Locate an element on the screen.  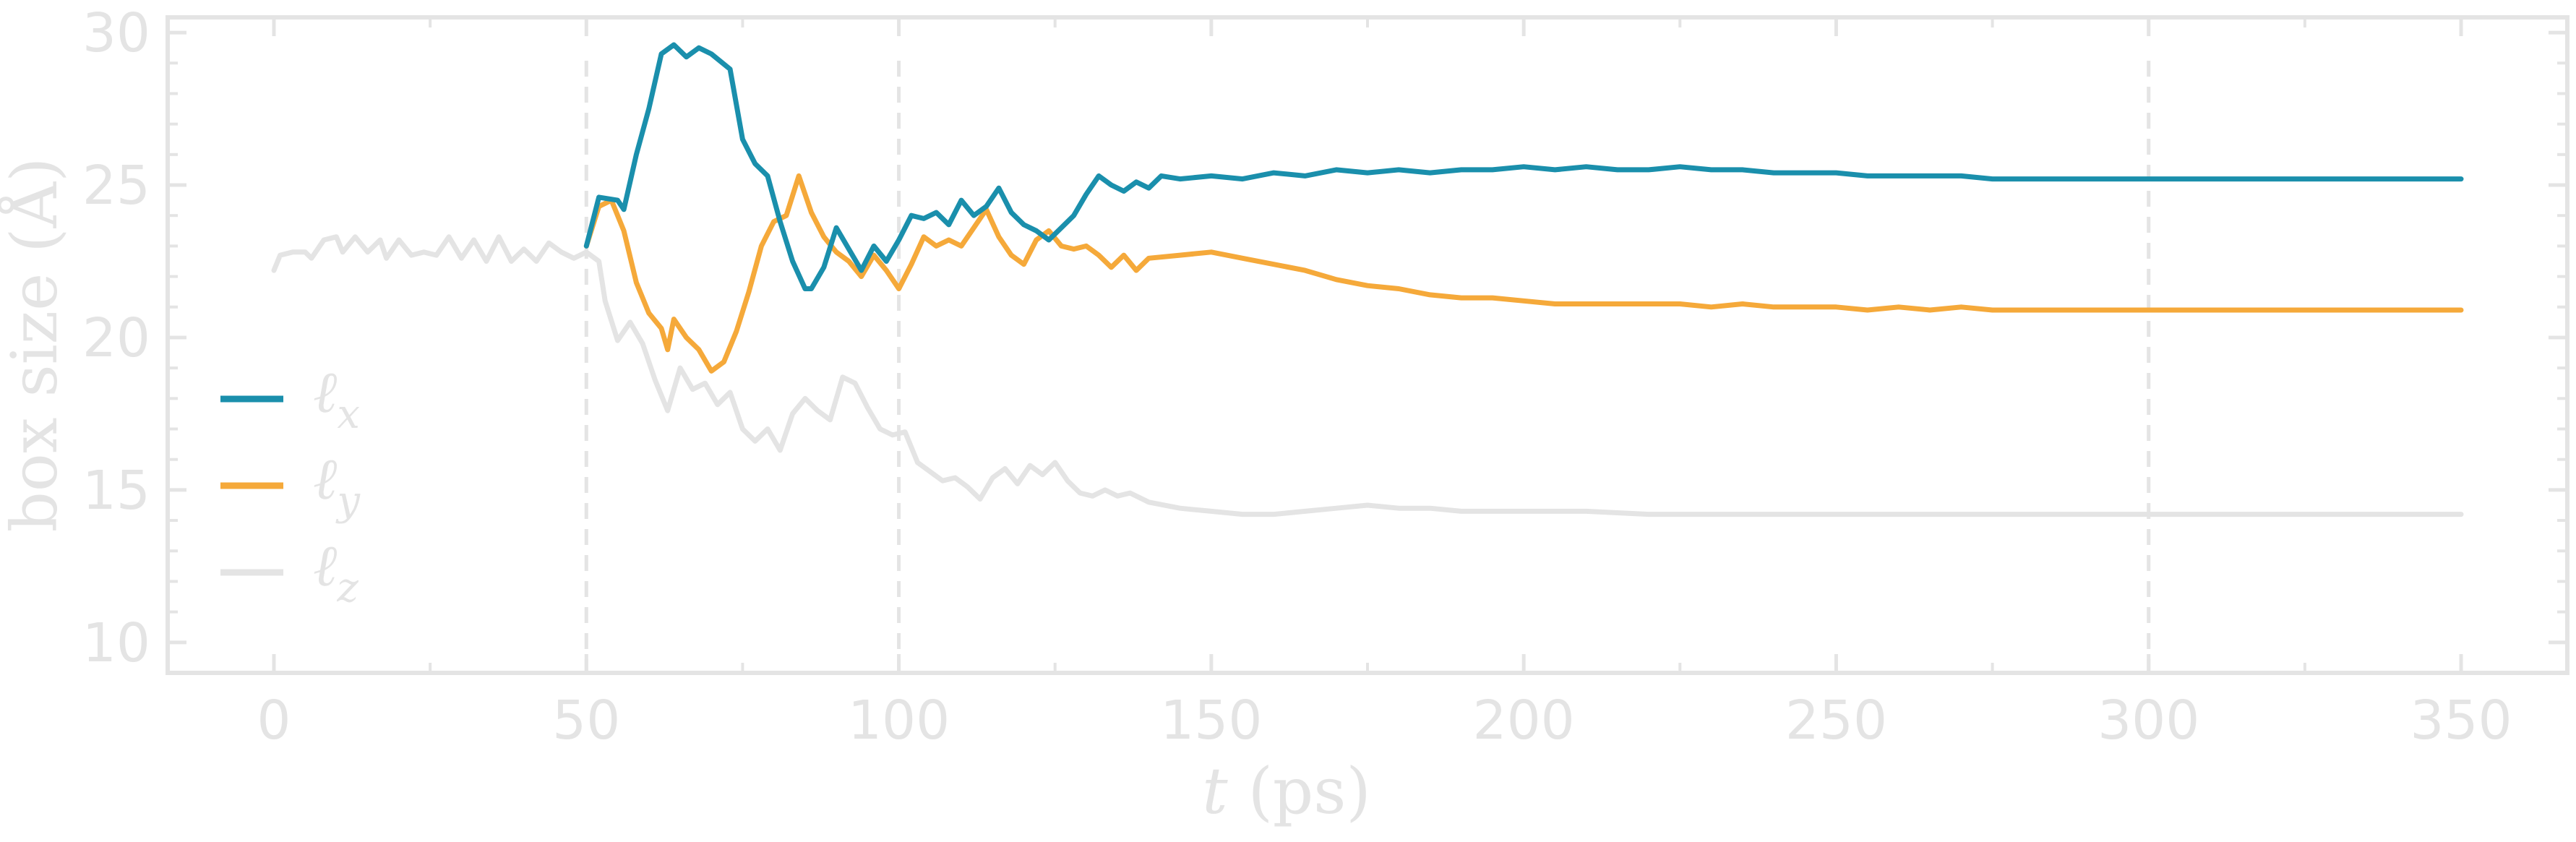
legend-label-subscript: x is located at coordinates (349, 415).